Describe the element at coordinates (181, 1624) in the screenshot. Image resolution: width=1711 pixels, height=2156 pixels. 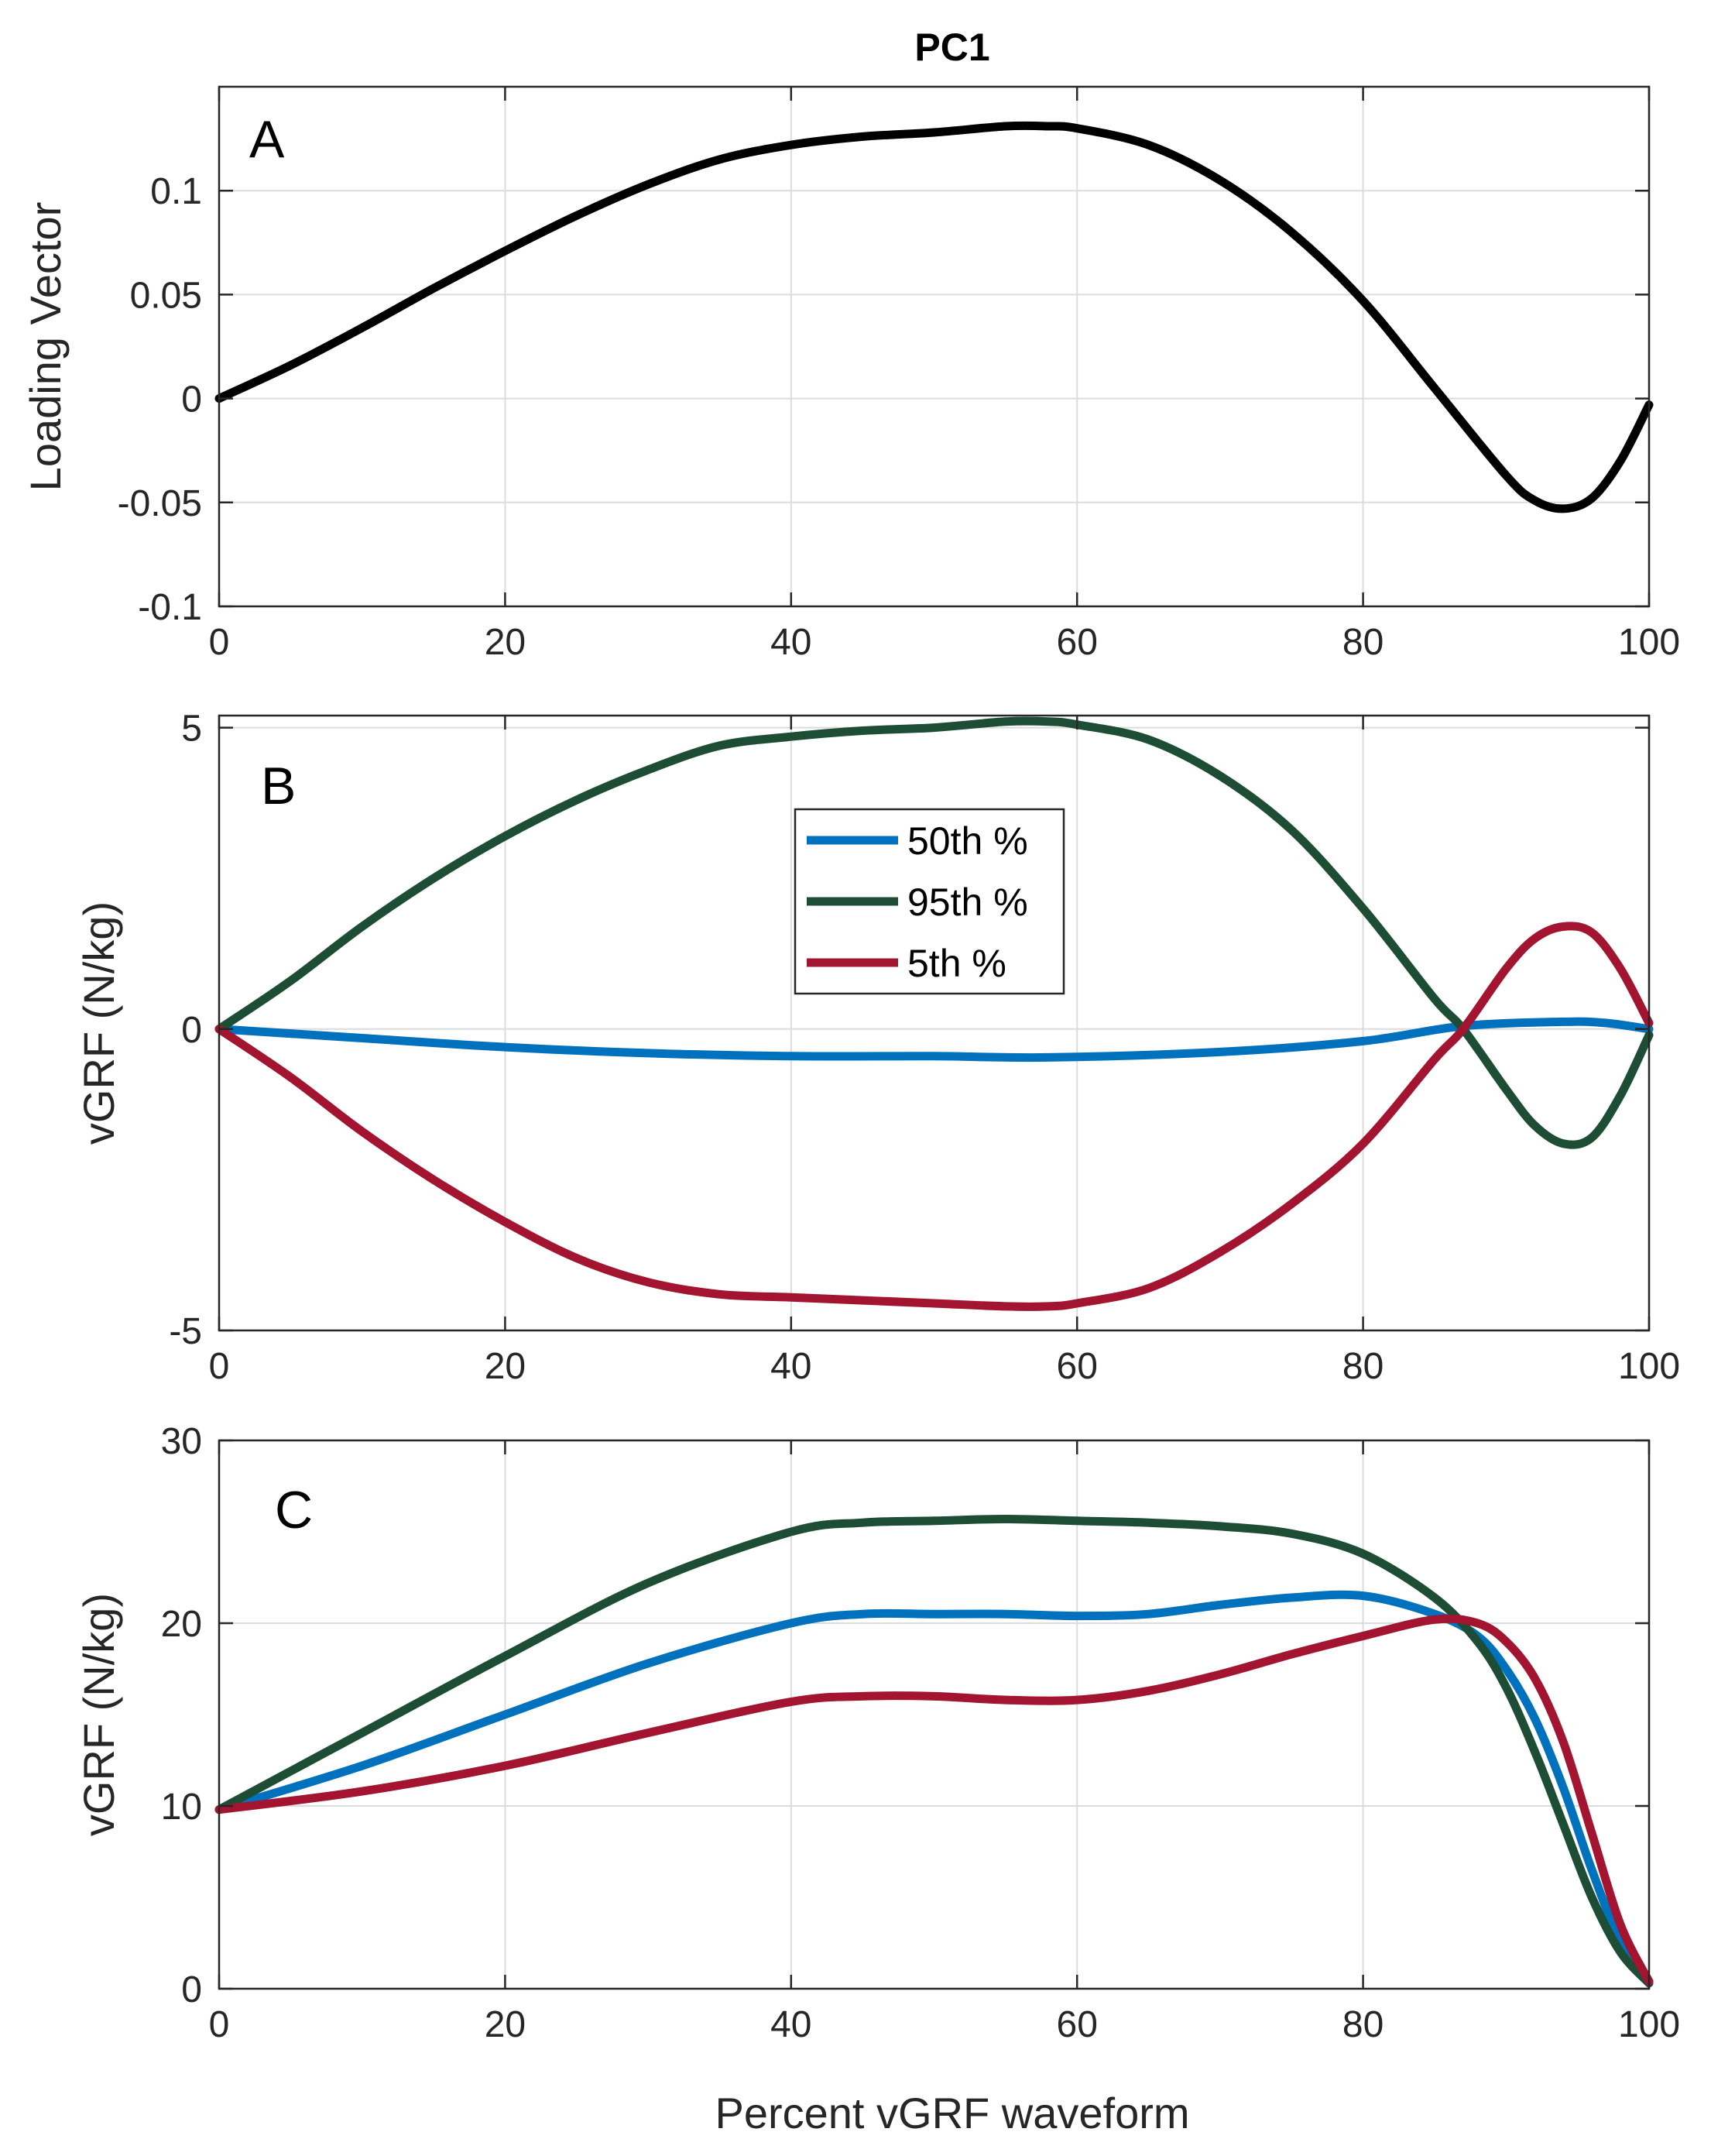
I see `y-tick-label: 20` at that location.